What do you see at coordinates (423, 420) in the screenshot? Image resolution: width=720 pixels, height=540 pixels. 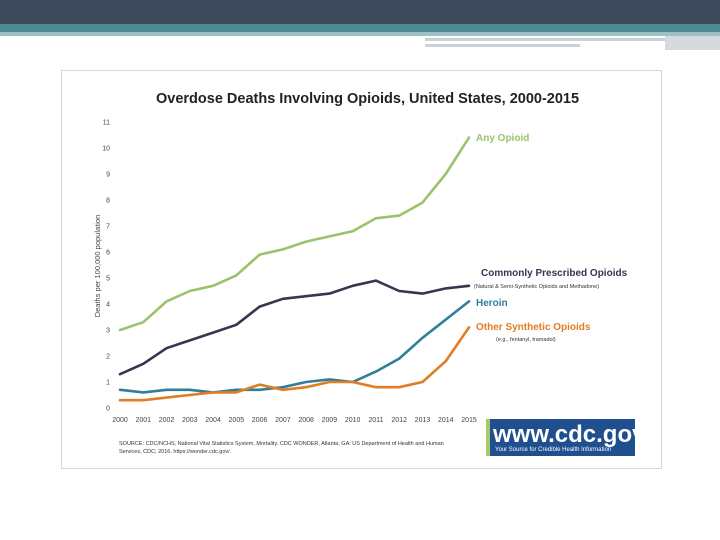 I see `x-tick-label: 2013` at bounding box center [423, 420].